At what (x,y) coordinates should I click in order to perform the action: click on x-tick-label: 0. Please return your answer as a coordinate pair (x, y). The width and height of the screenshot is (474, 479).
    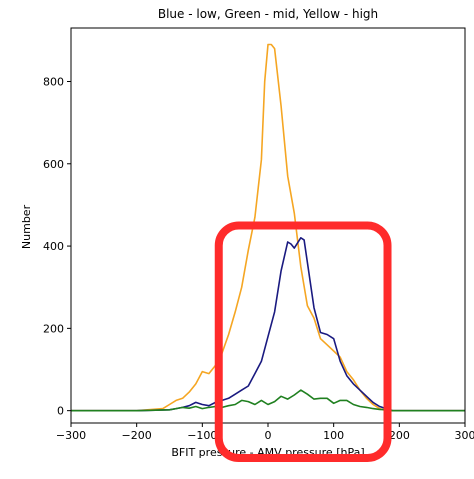
    Looking at the image, I should click on (268, 435).